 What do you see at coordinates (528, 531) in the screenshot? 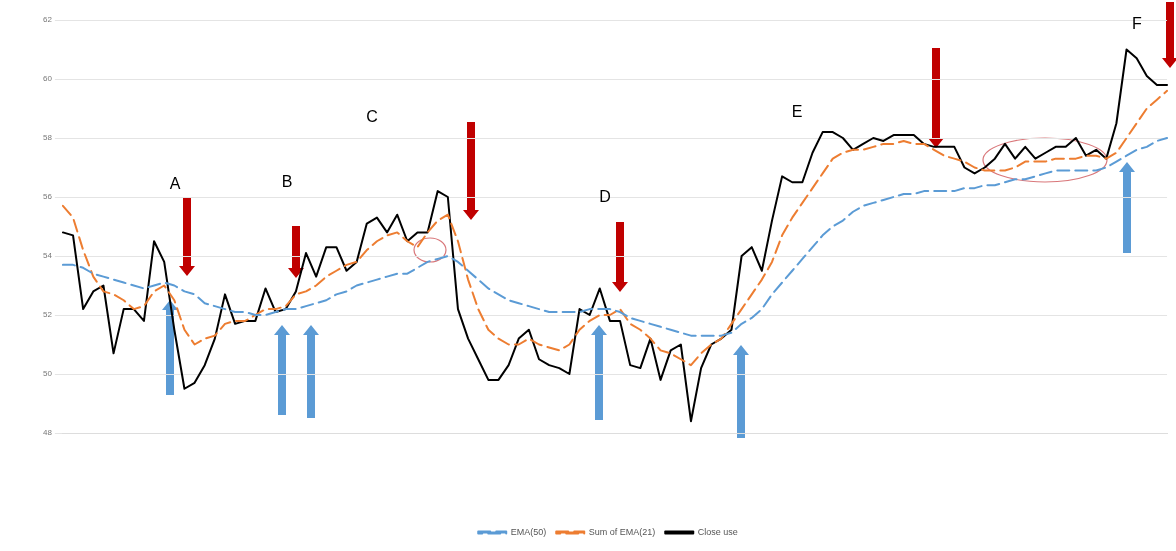
I see `legend-label: EMA(50)` at bounding box center [528, 531].